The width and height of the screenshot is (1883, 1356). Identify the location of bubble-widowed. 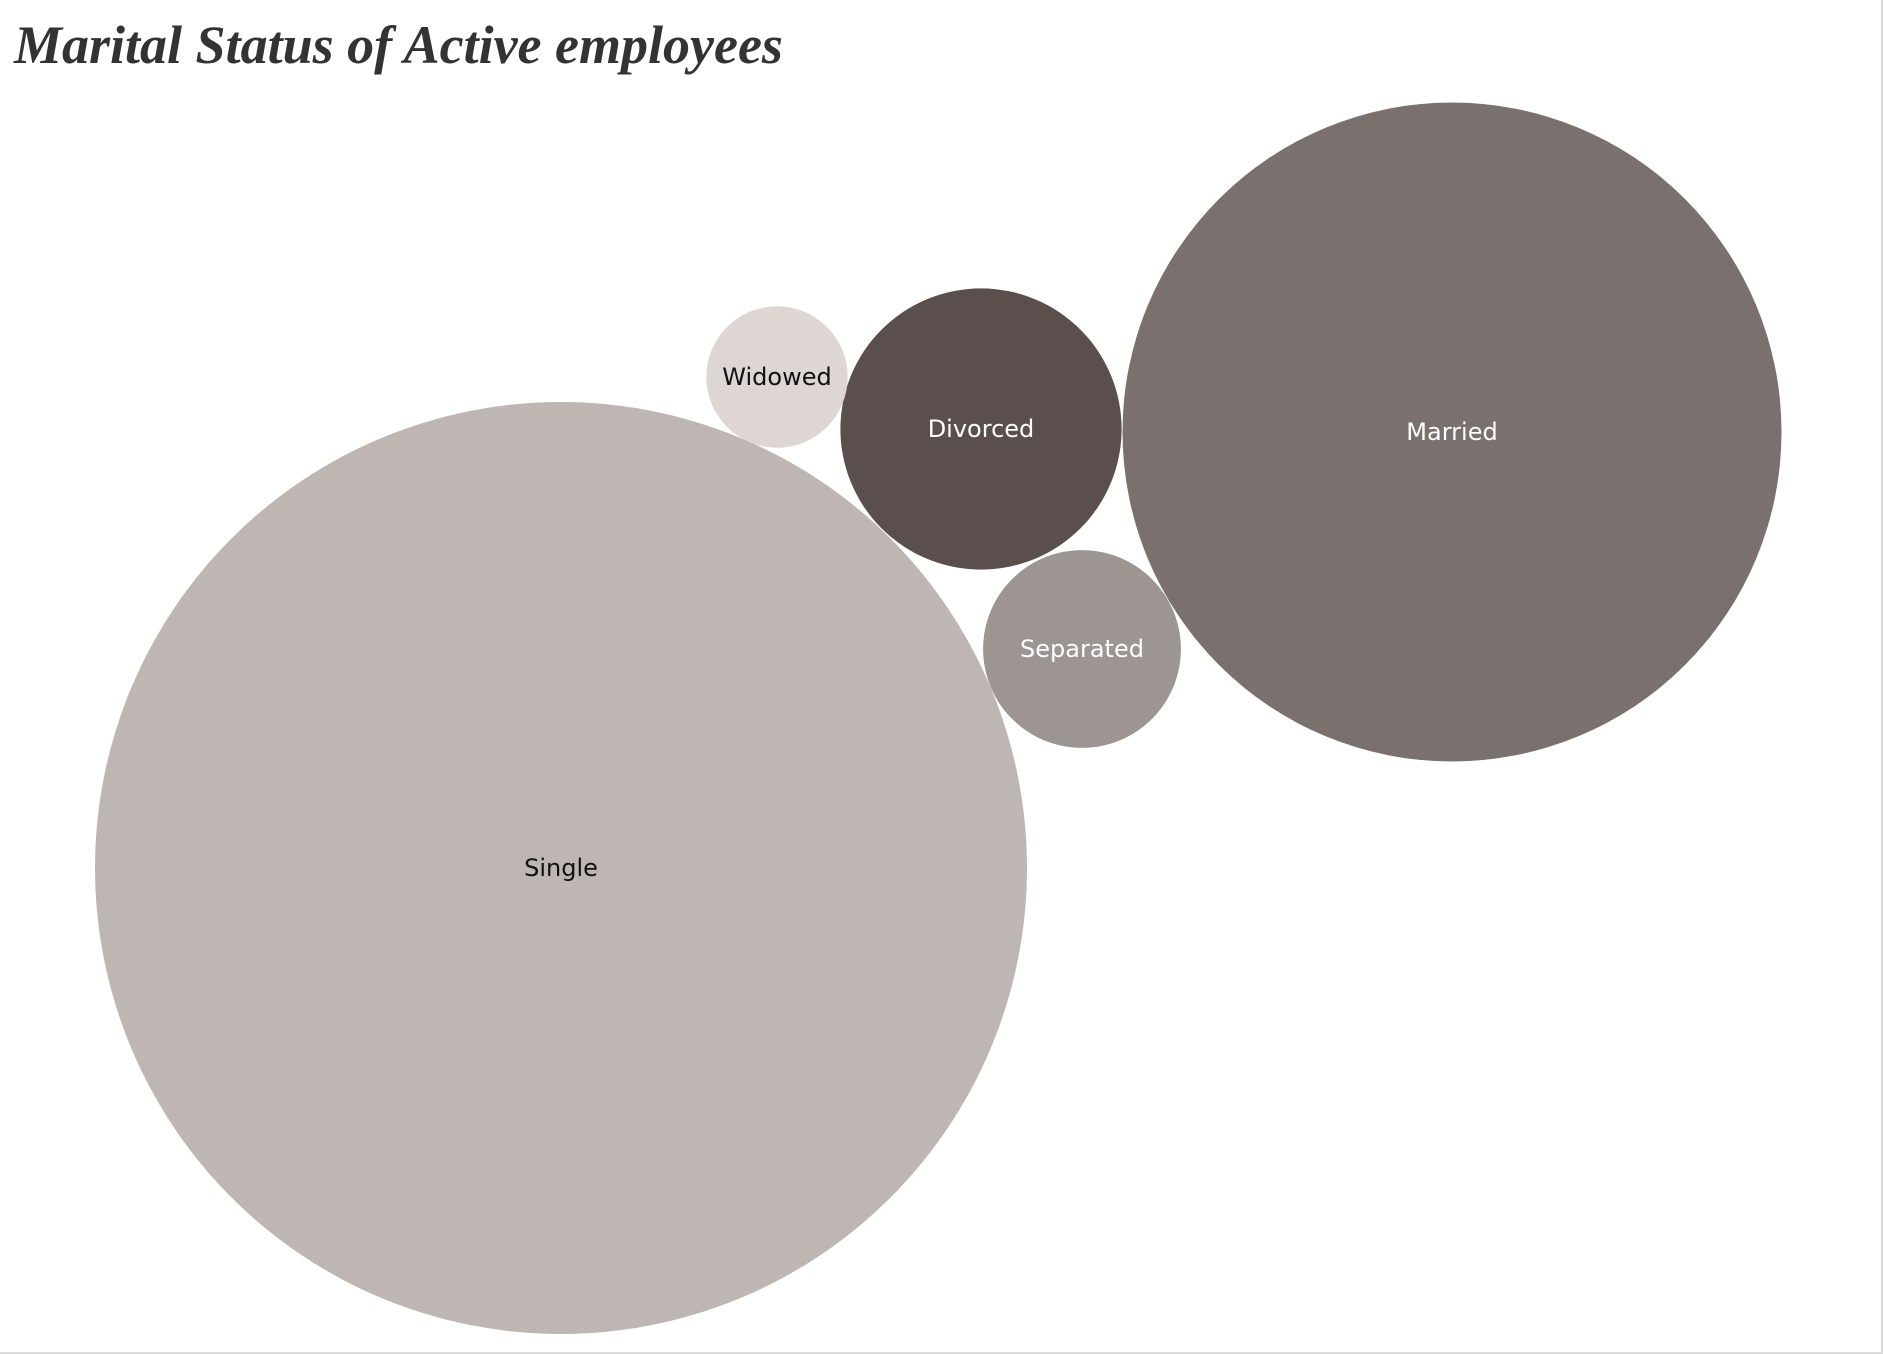
(777, 377).